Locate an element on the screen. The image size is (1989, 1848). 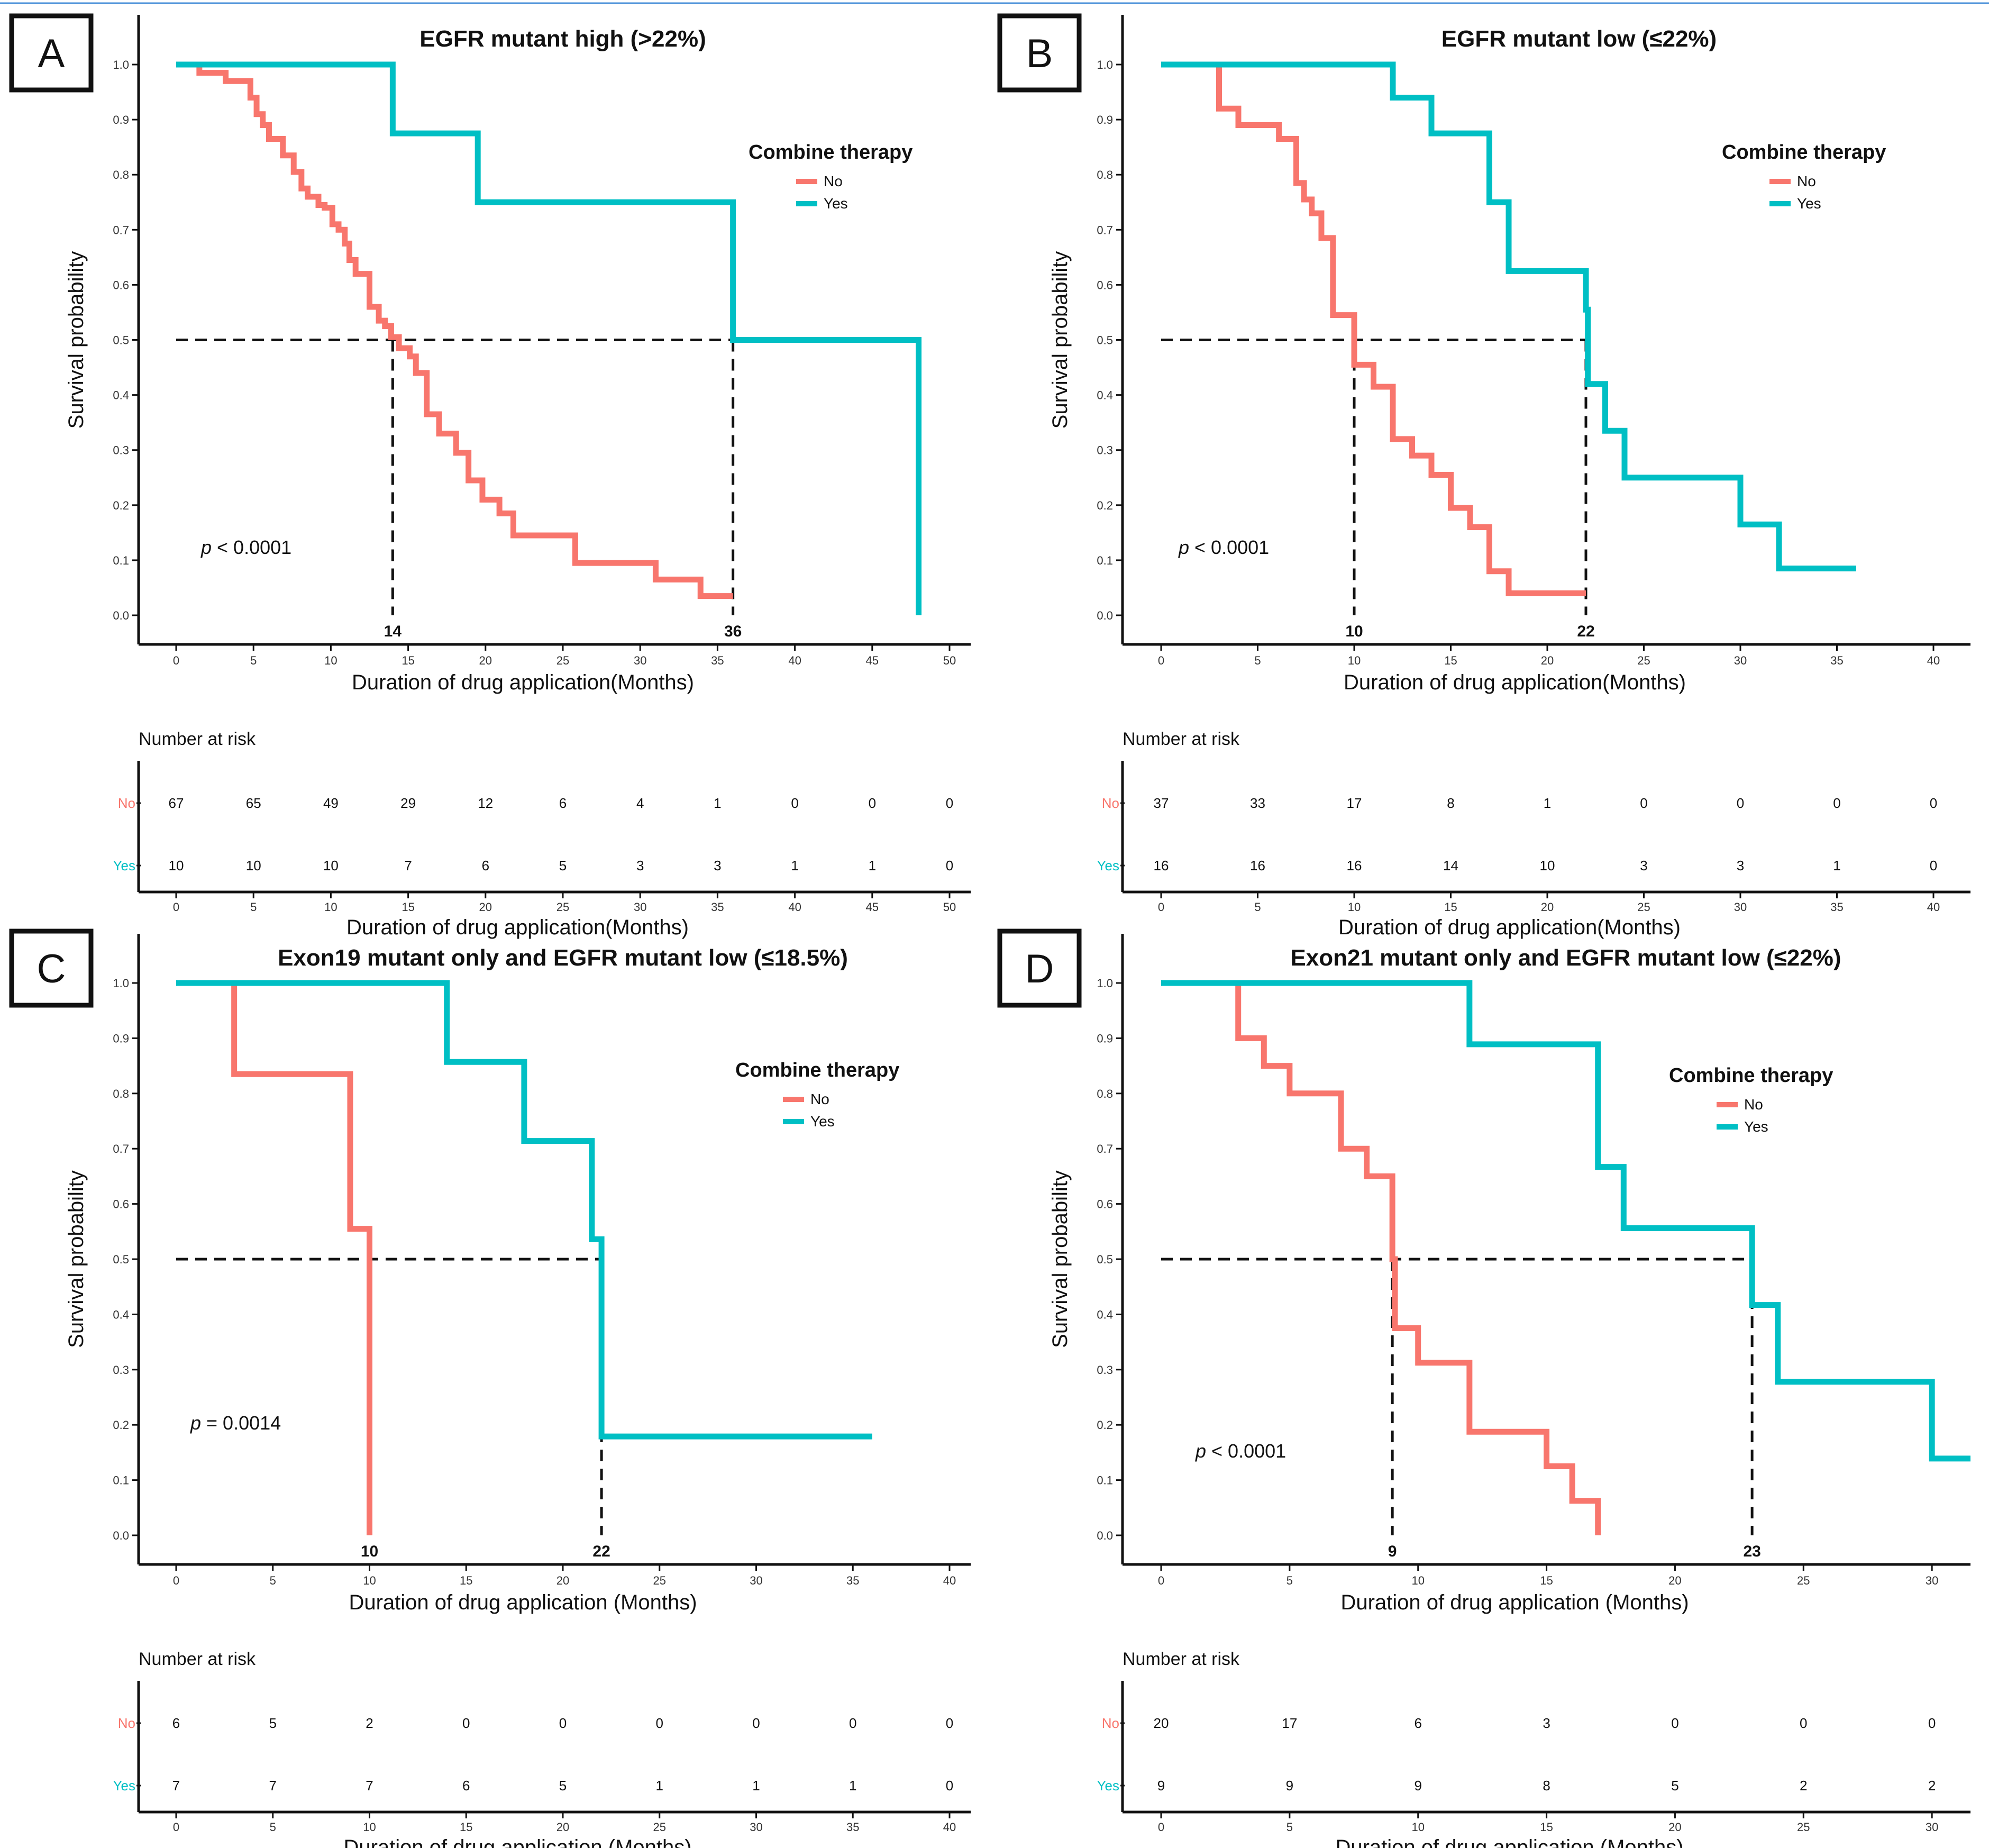
risk-number: 16 is located at coordinates (1161, 865).